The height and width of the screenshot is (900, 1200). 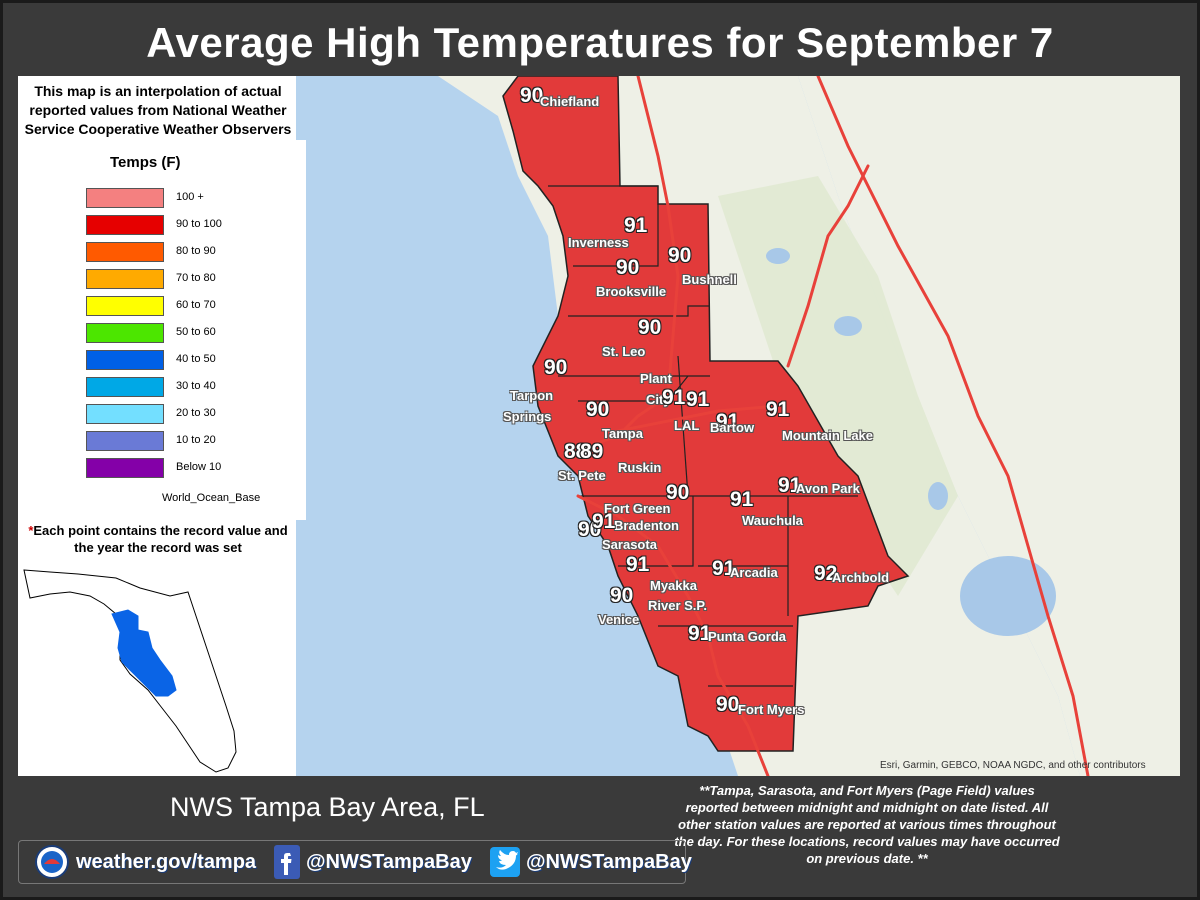 What do you see at coordinates (656, 378) in the screenshot?
I see `city-label: Plant` at bounding box center [656, 378].